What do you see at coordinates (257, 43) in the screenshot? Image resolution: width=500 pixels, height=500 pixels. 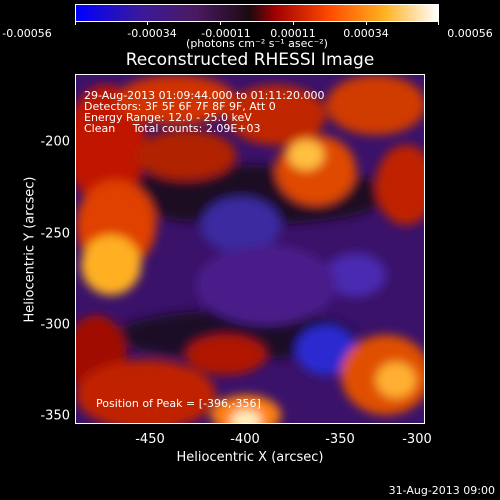 I see `colorbar-units: (photons cm⁻² s⁻¹ asec⁻²)` at bounding box center [257, 43].